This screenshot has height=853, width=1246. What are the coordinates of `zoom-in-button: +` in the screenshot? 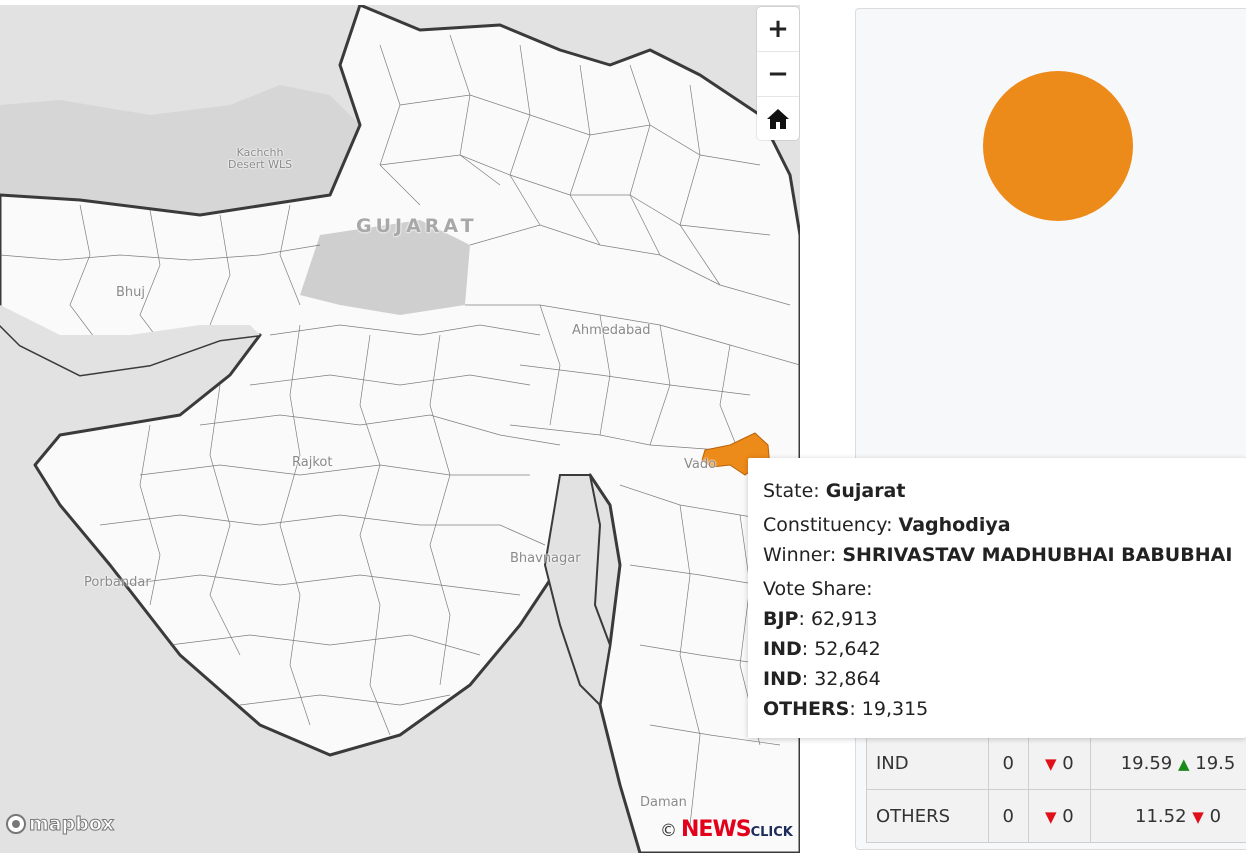 It's located at (778, 29).